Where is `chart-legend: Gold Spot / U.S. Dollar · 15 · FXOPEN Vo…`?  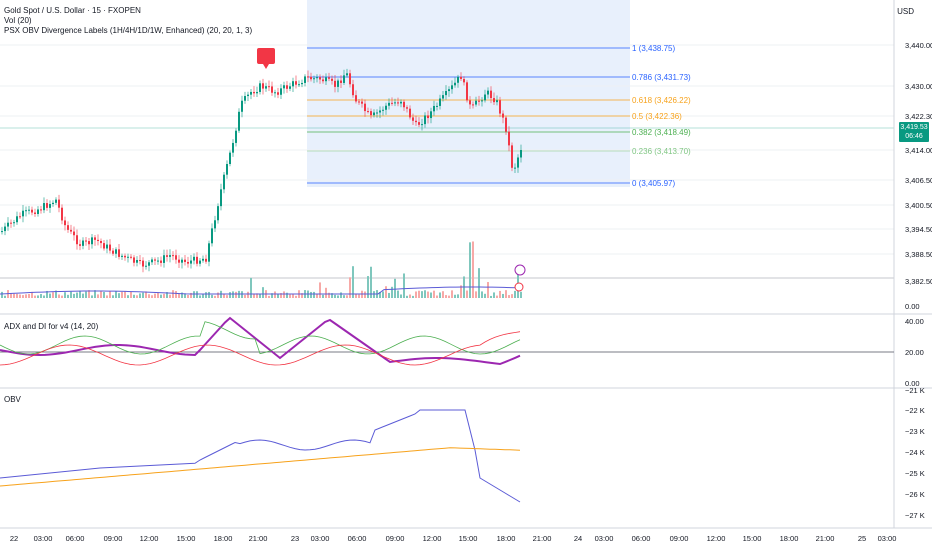
chart-legend: Gold Spot / U.S. Dollar · 15 · FXOPEN Vo… is located at coordinates (128, 21).